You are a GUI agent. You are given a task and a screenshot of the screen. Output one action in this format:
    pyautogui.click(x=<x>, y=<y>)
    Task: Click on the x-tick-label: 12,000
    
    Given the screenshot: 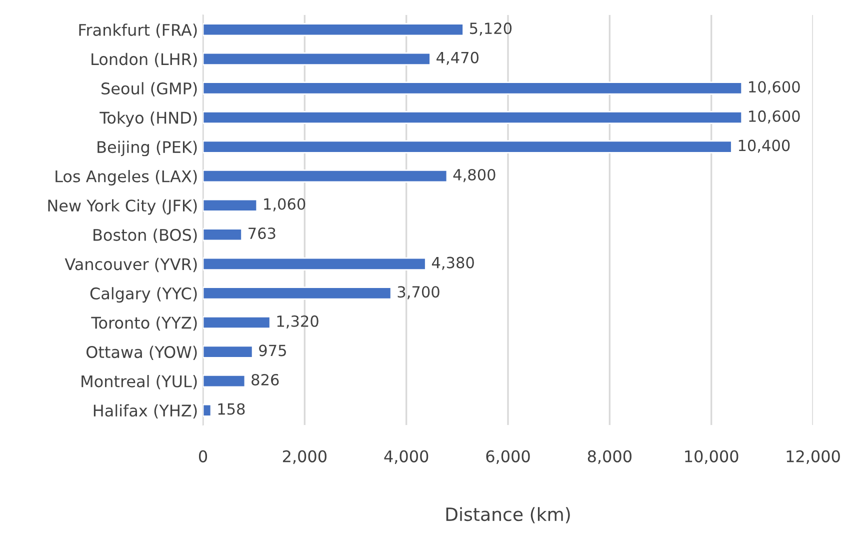 What is the action you would take?
    pyautogui.click(x=813, y=457)
    